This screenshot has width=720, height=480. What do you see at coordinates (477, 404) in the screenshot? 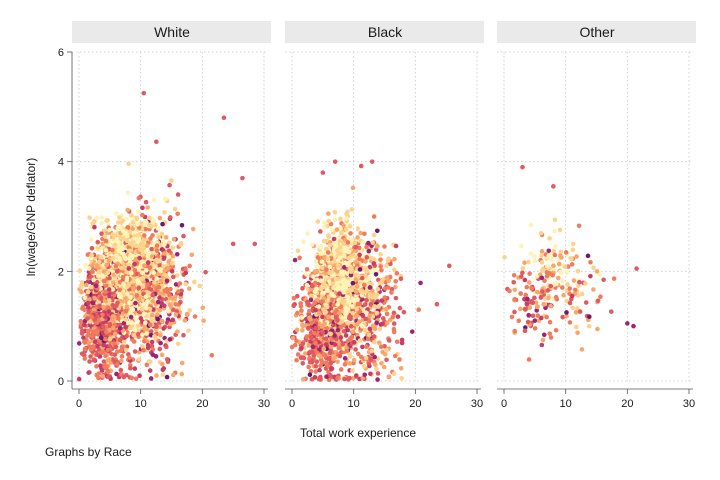
I see `x-tick-label: 30` at bounding box center [477, 404].